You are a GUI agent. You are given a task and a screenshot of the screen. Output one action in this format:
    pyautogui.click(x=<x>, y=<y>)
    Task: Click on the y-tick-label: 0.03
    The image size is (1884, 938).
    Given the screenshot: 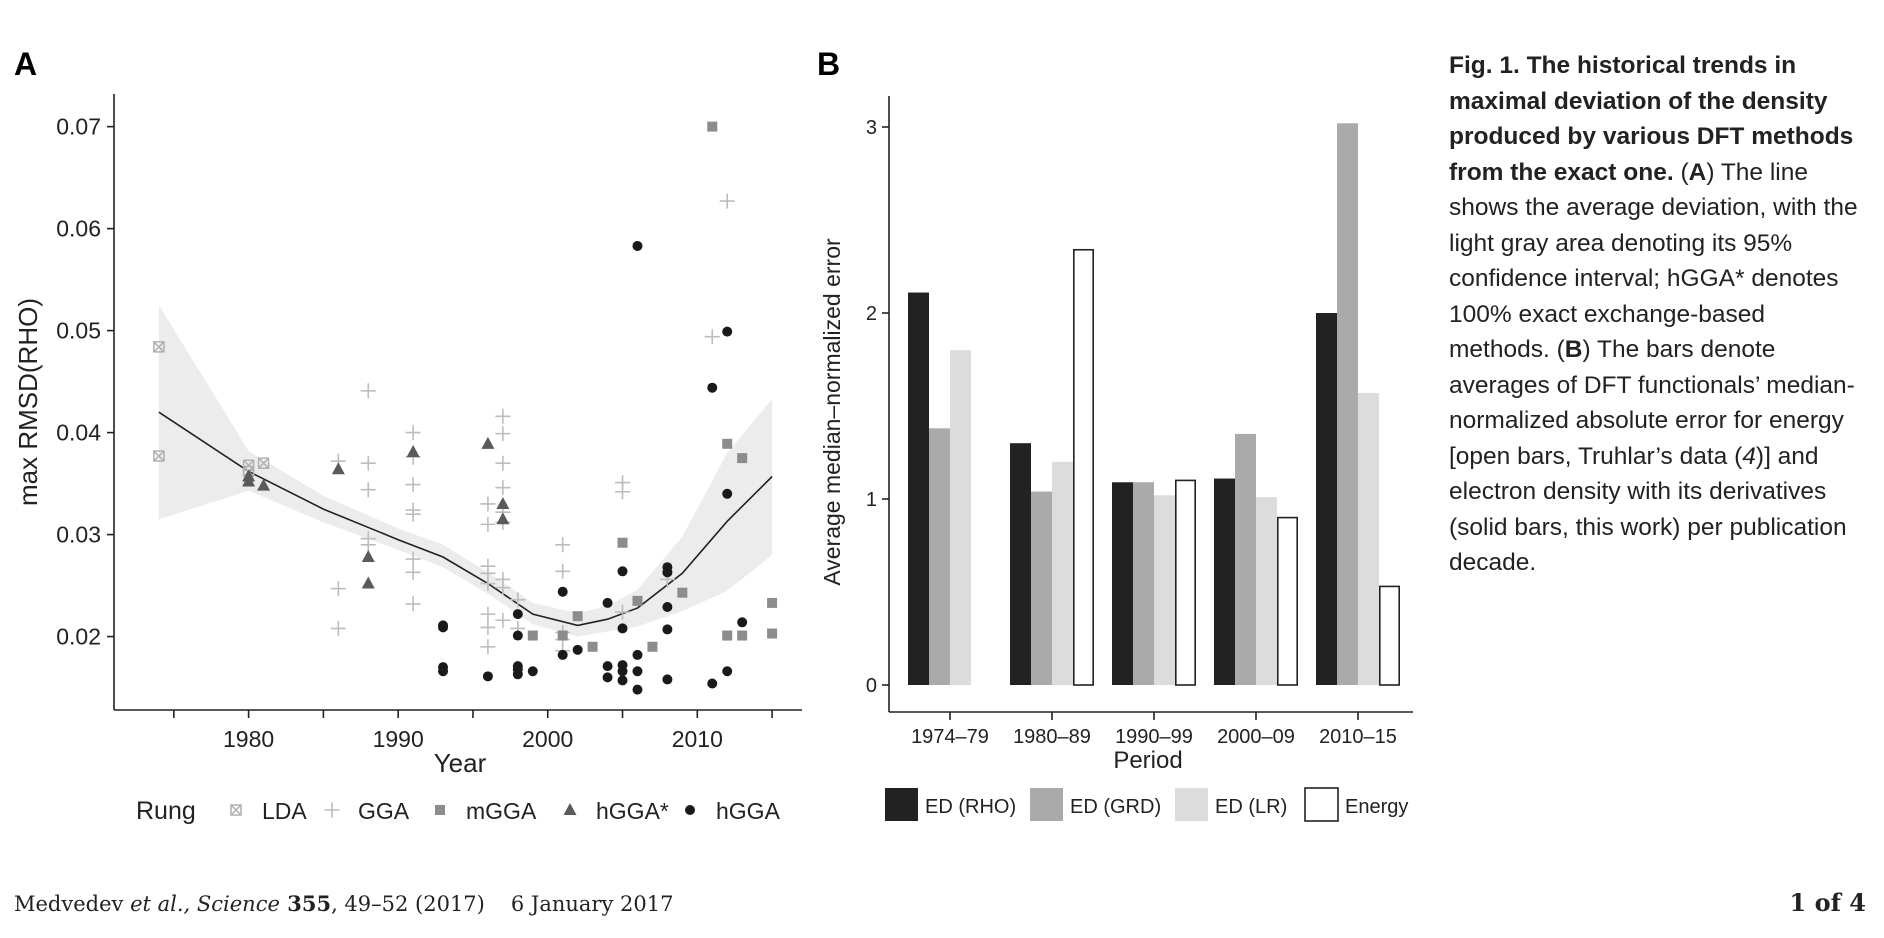 What is the action you would take?
    pyautogui.click(x=78, y=535)
    